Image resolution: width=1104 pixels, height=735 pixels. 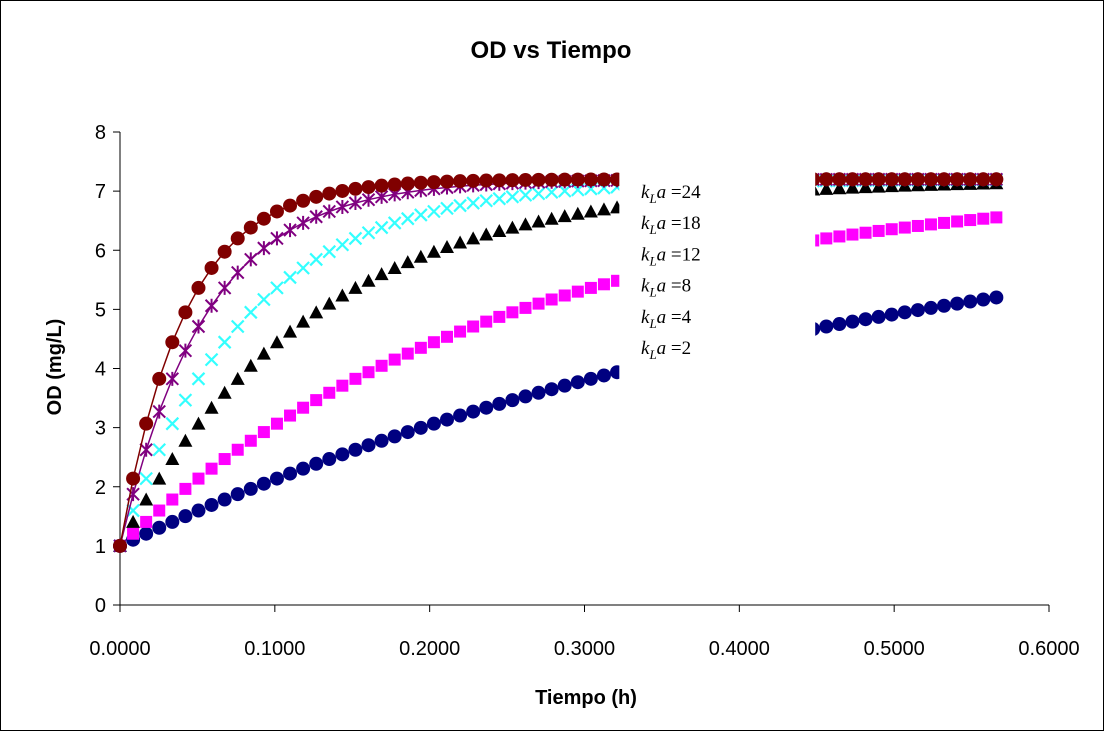 I want to click on y-tick-label: 1, so click(x=100, y=547).